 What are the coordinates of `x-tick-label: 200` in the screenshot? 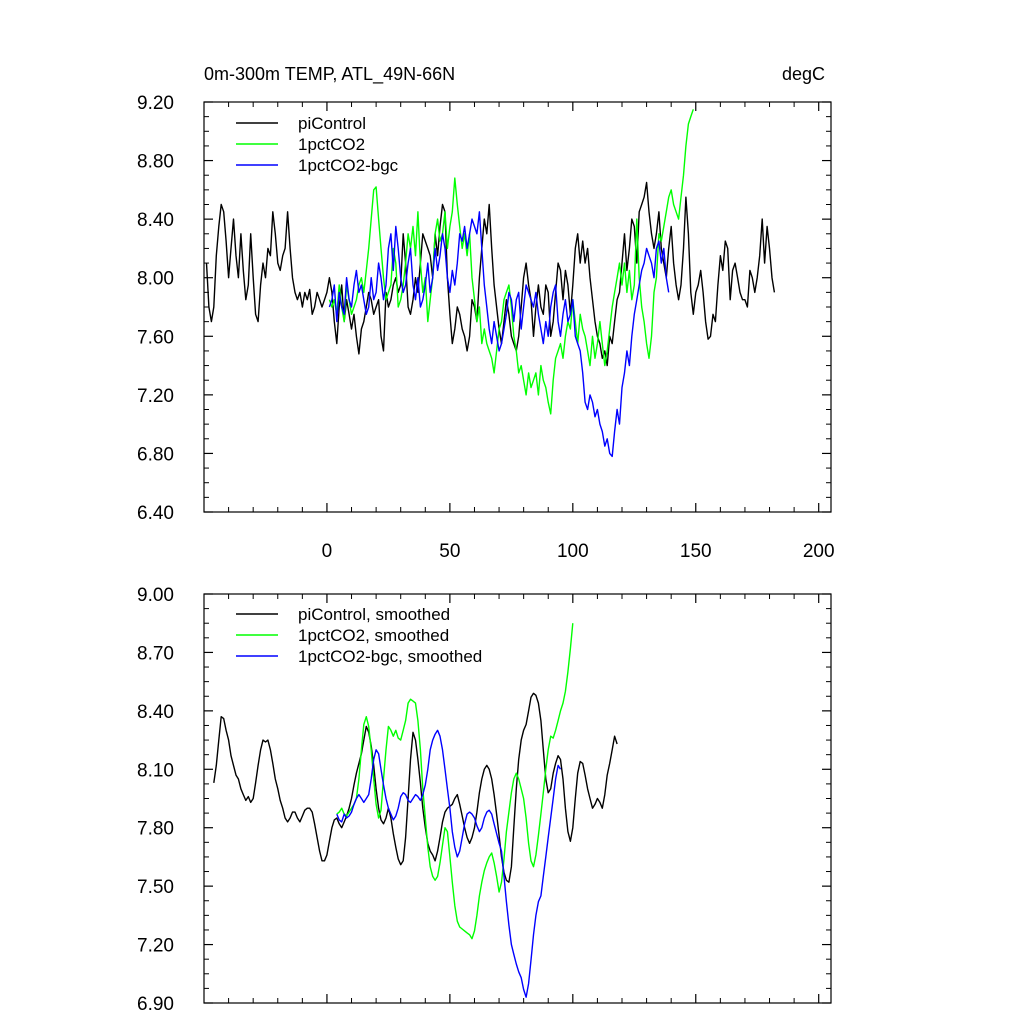 It's located at (819, 551).